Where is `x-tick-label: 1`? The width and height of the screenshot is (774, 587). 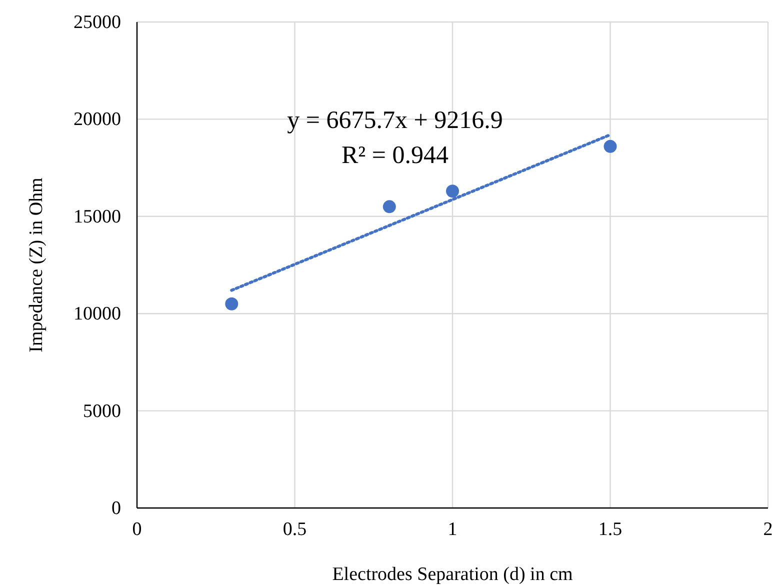 x-tick-label: 1 is located at coordinates (453, 529).